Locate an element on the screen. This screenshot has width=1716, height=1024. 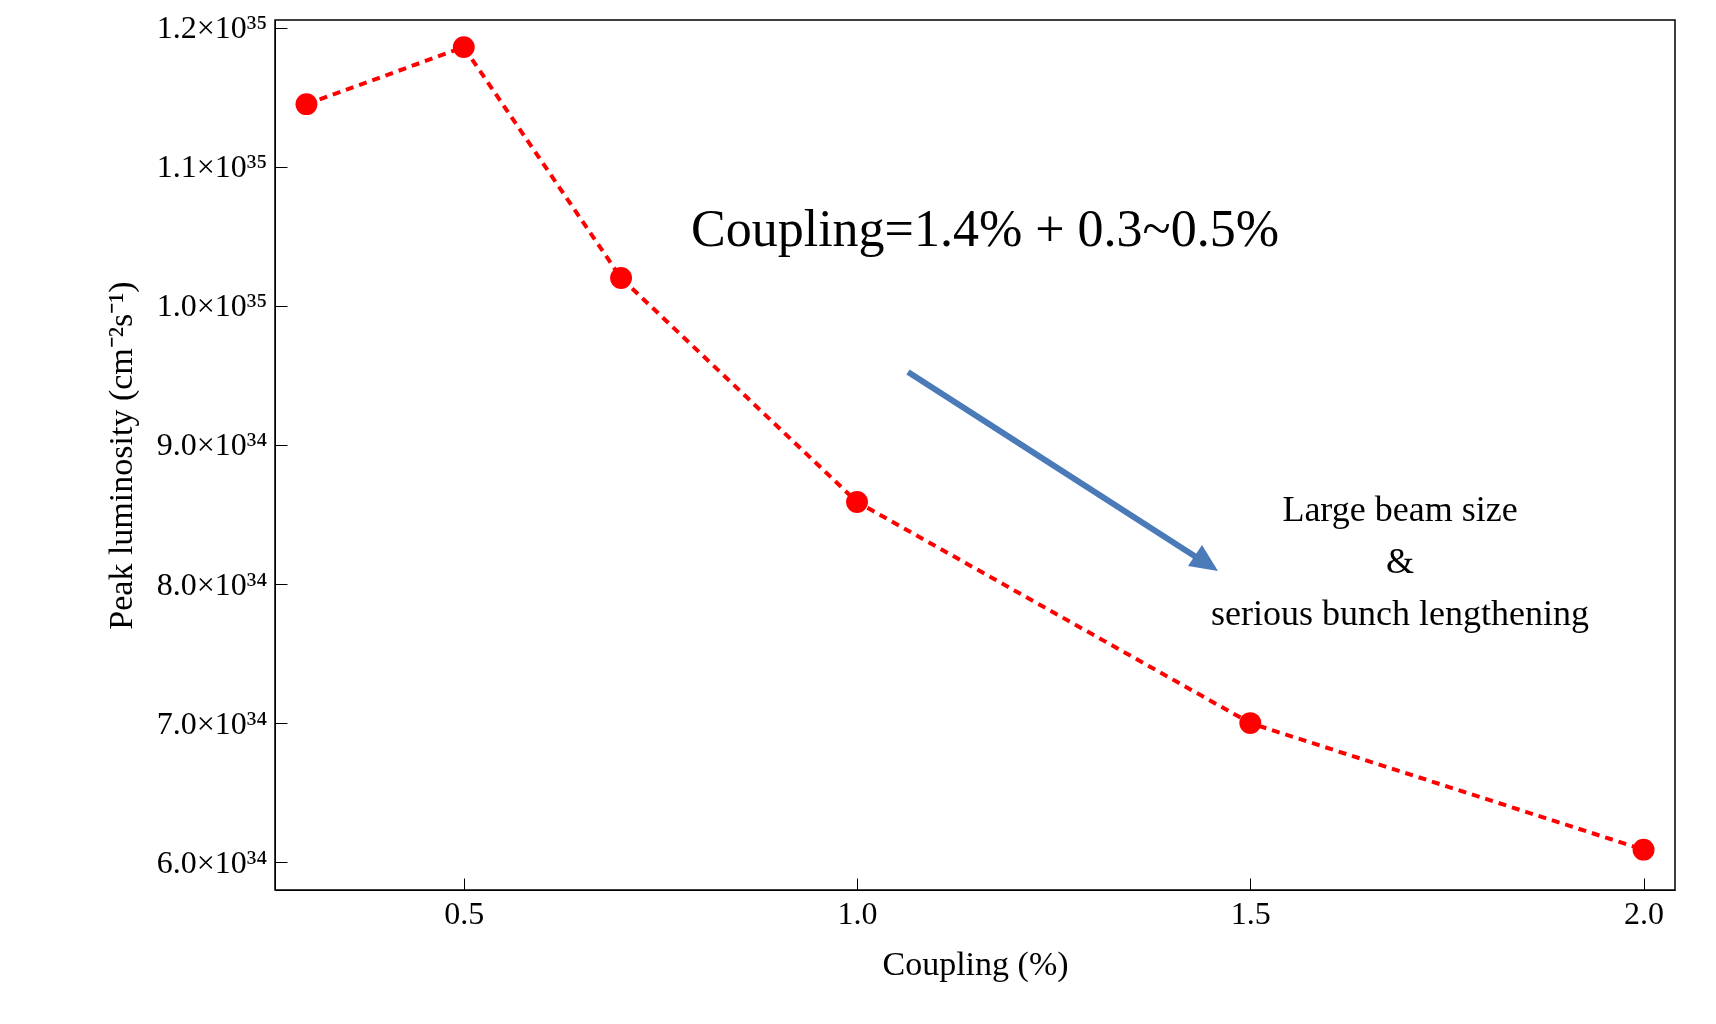
y-tick-label: 6.0×10³⁴ is located at coordinates (212, 861).